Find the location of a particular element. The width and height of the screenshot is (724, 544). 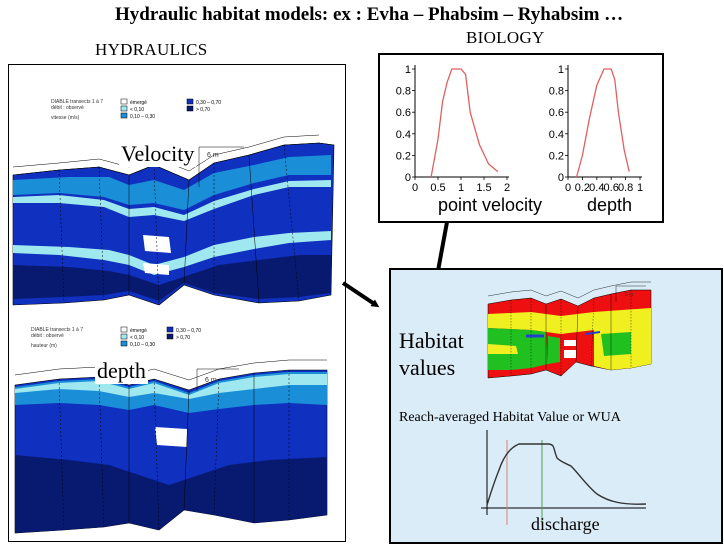

bio-depth-xtick-label: 0.4 is located at coordinates (596, 188).